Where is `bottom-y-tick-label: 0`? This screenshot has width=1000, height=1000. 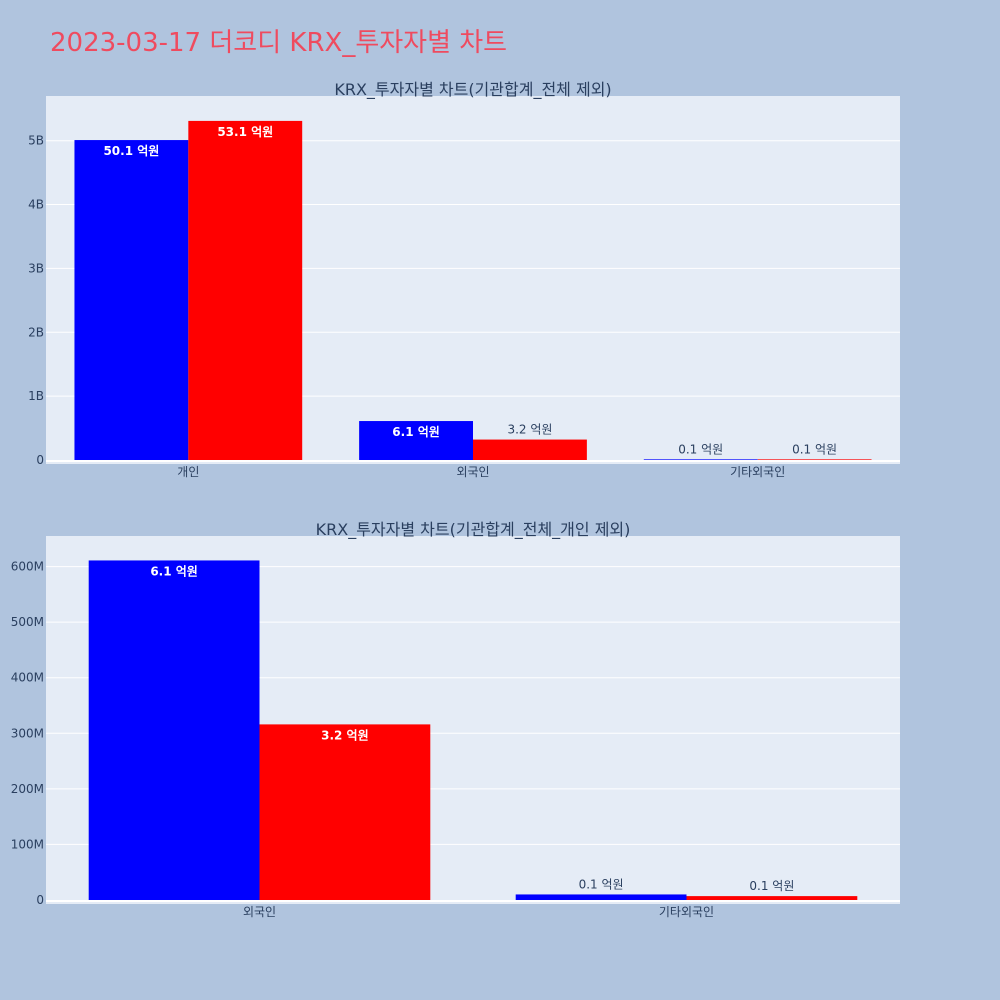 bottom-y-tick-label: 0 is located at coordinates (40, 900).